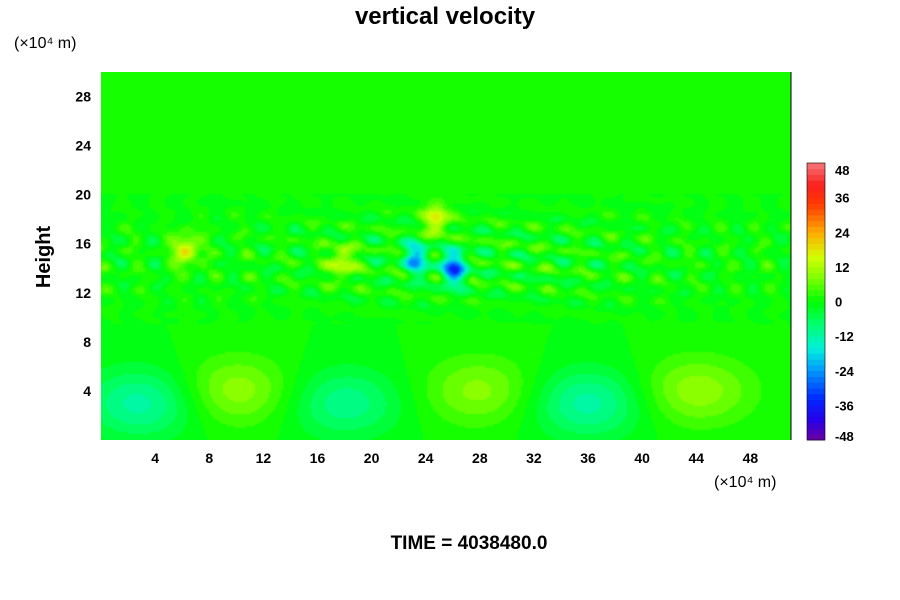 This screenshot has height=600, width=900. Describe the element at coordinates (44, 257) in the screenshot. I see `y-axis-label: Height` at that location.